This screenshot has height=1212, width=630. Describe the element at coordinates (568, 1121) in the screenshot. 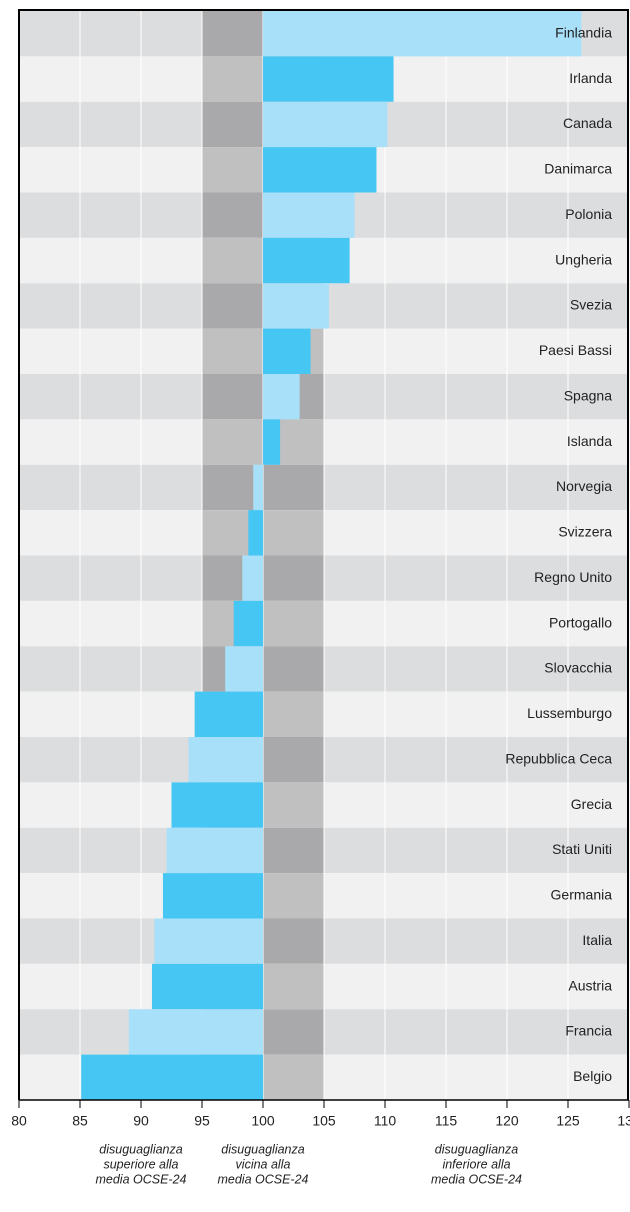

I see `x-tick-label: 125` at that location.